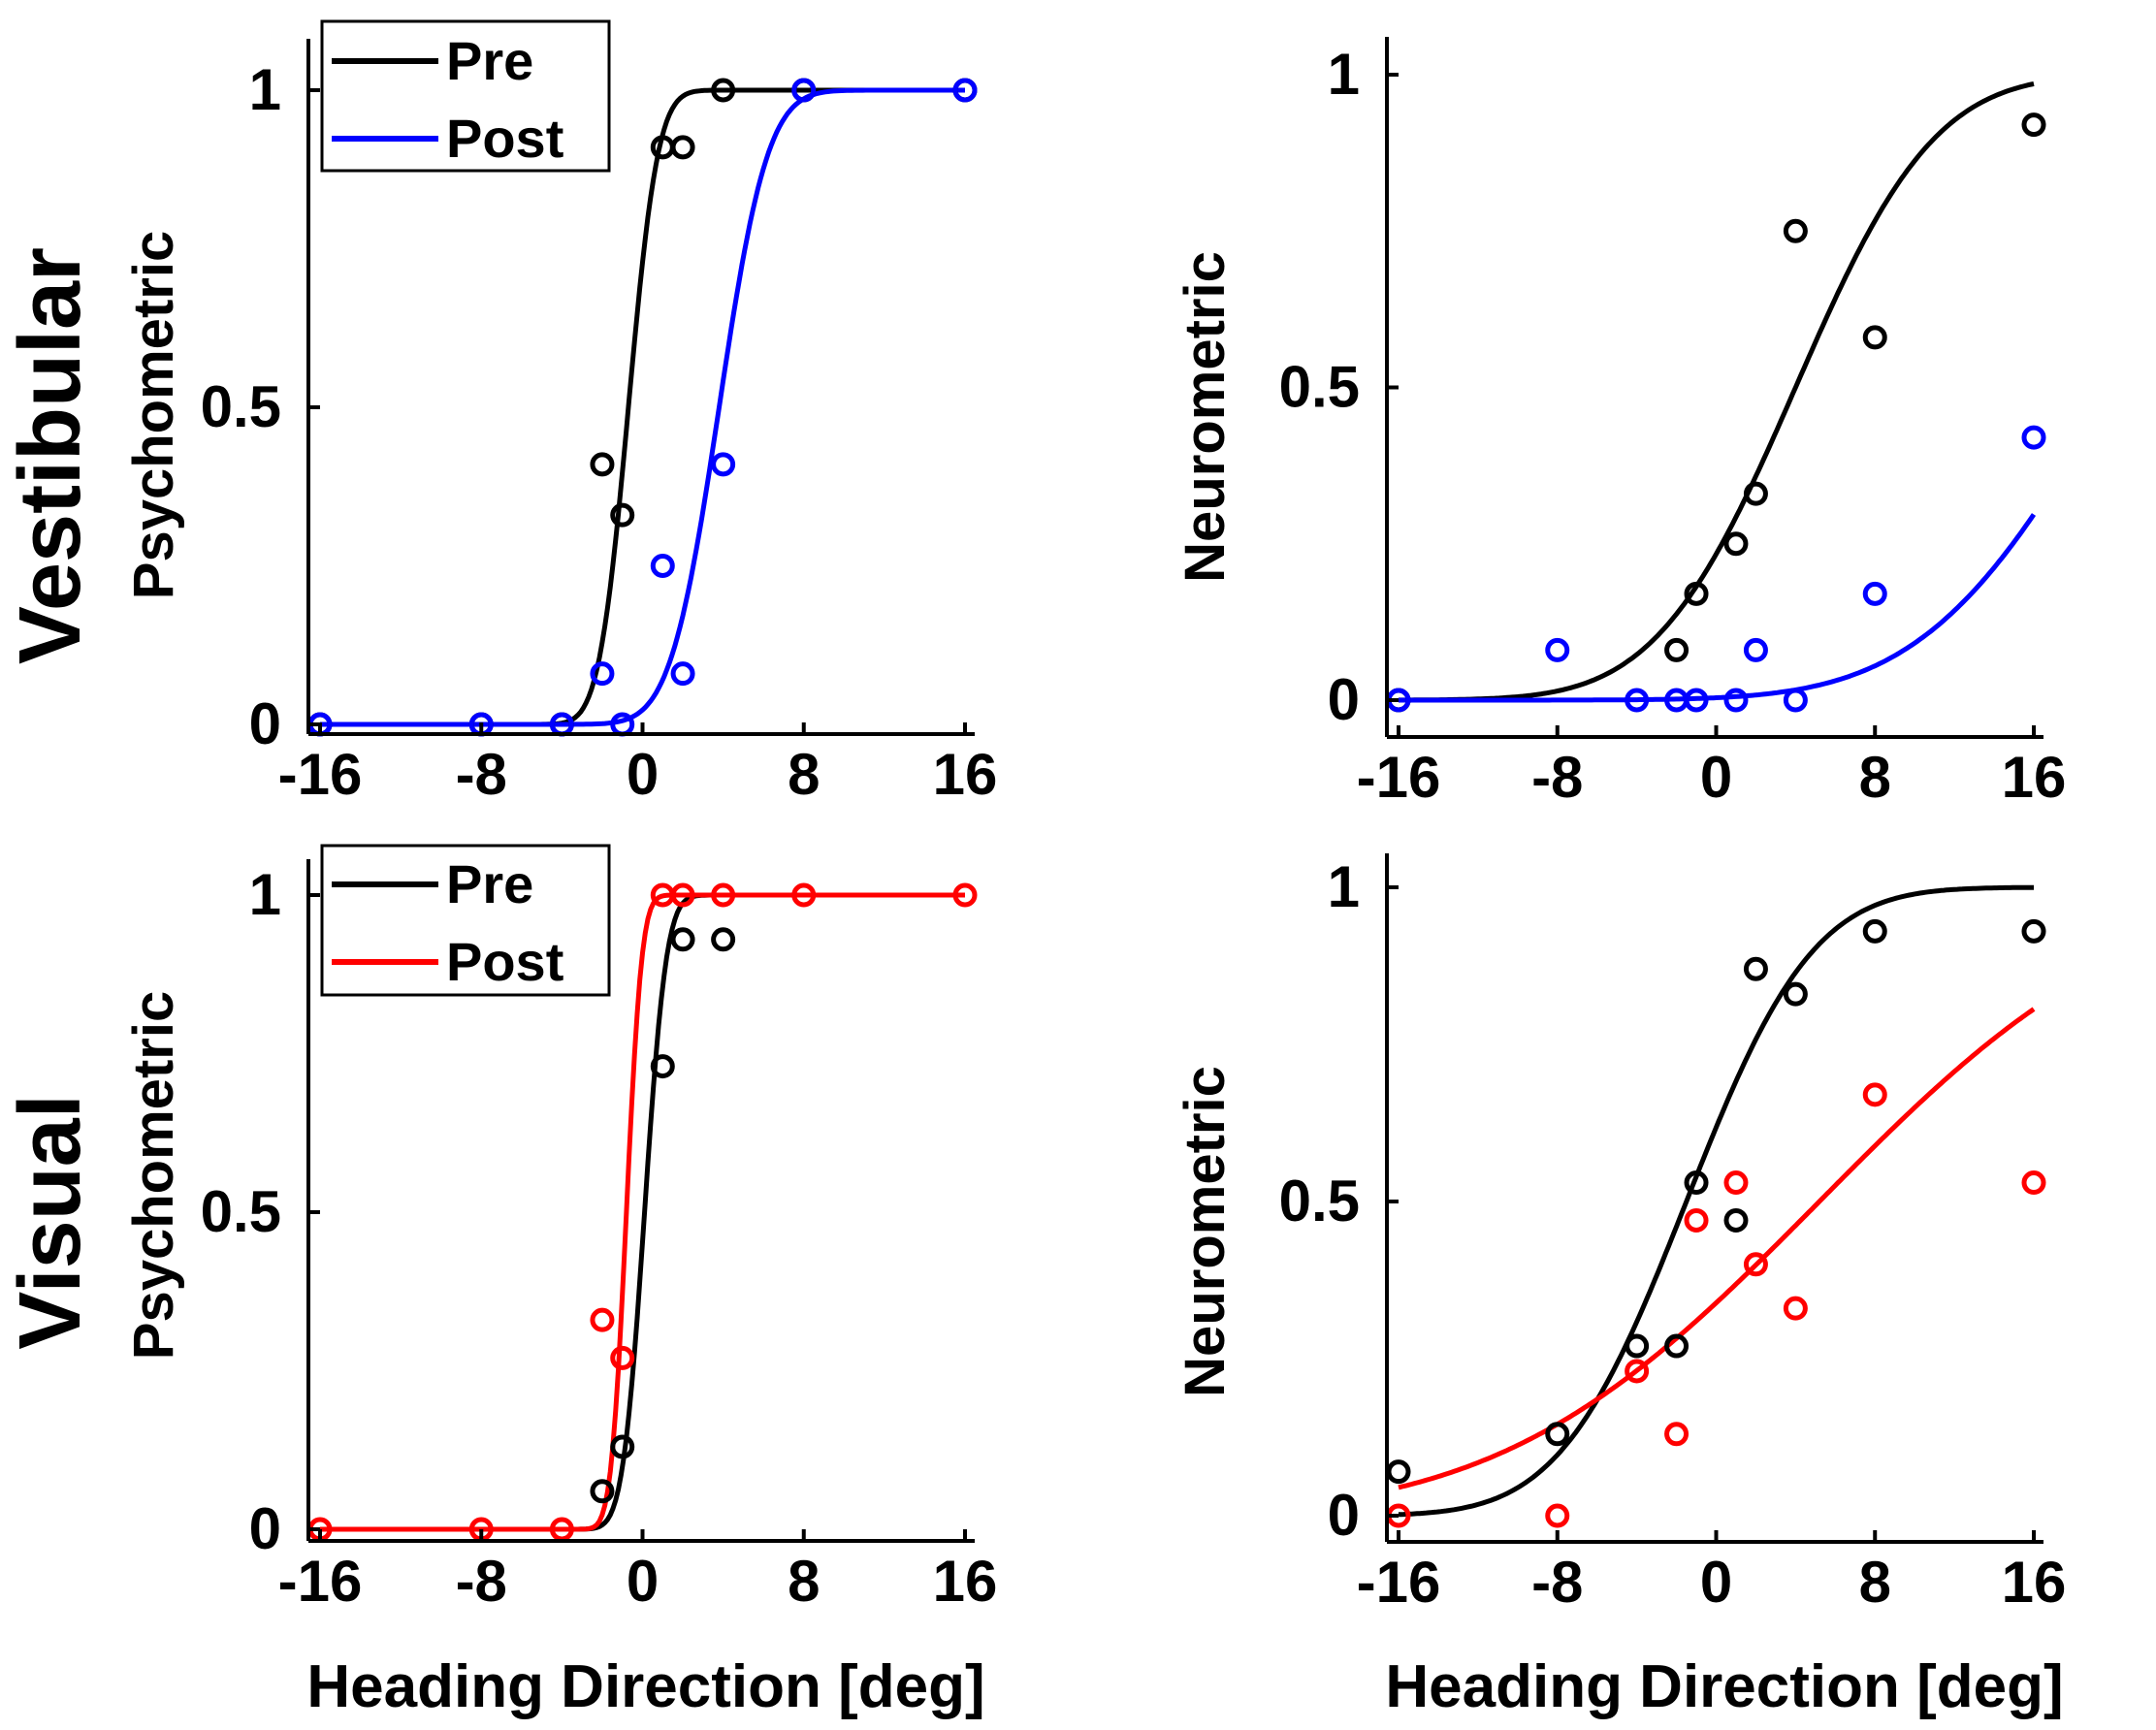  What do you see at coordinates (489, 883) in the screenshot?
I see `legend-label-pre: Pre` at bounding box center [489, 883].